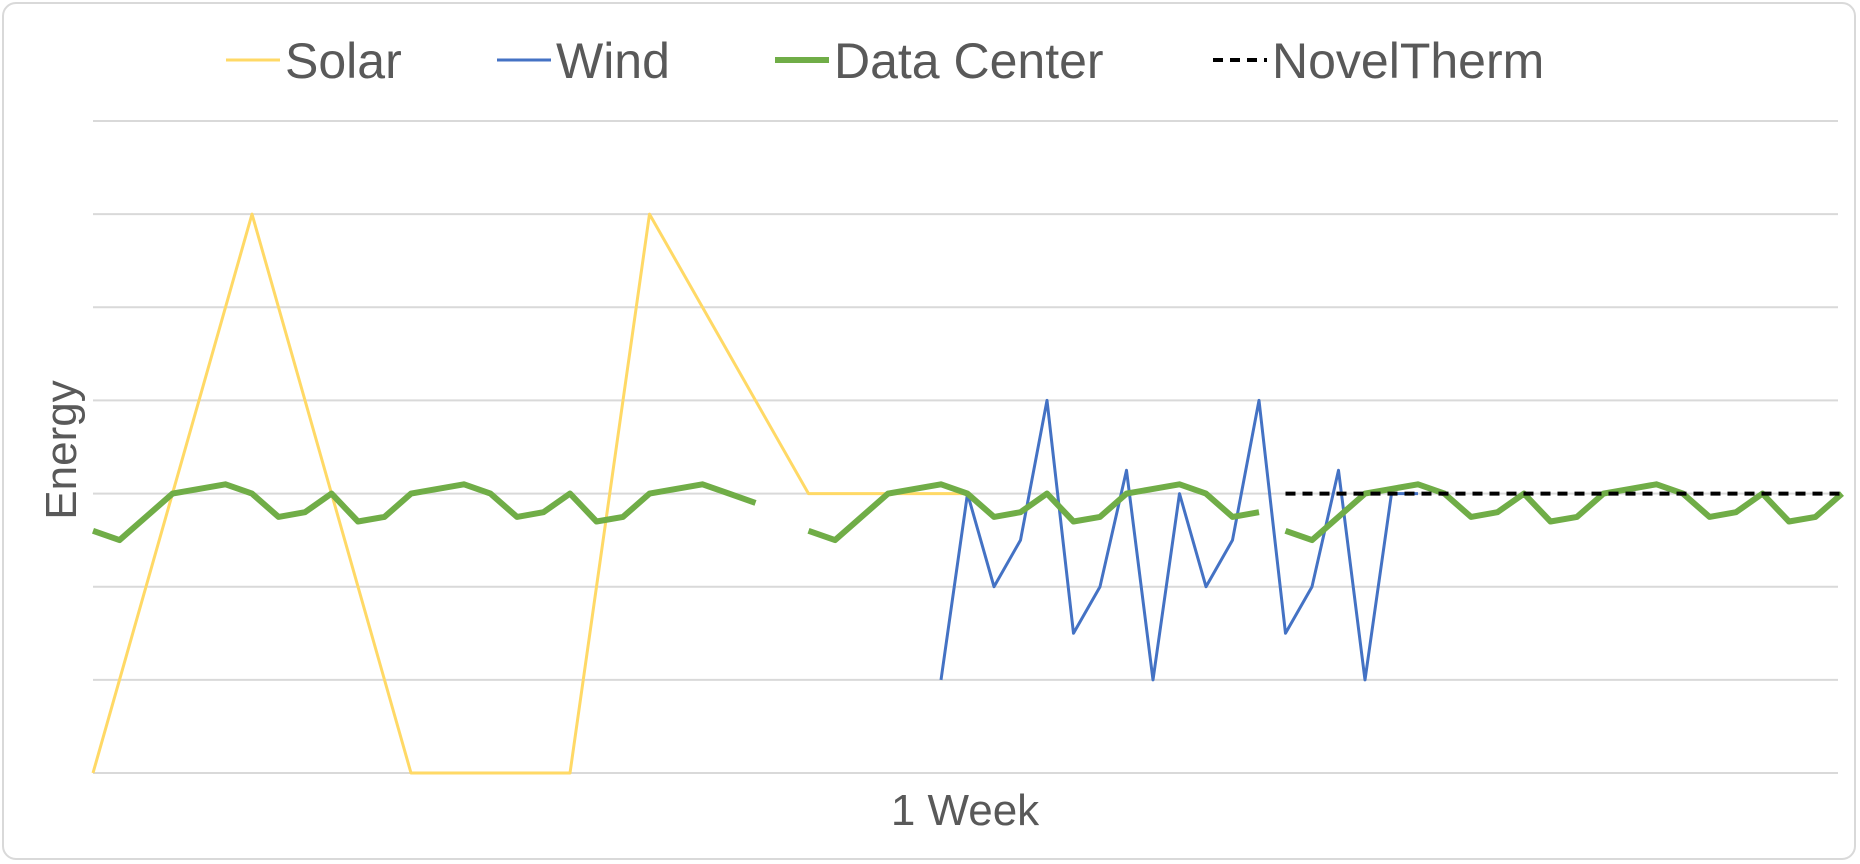 The height and width of the screenshot is (864, 1860). Describe the element at coordinates (1408, 61) in the screenshot. I see `legend-label-noveltherm: NovelTherm` at that location.